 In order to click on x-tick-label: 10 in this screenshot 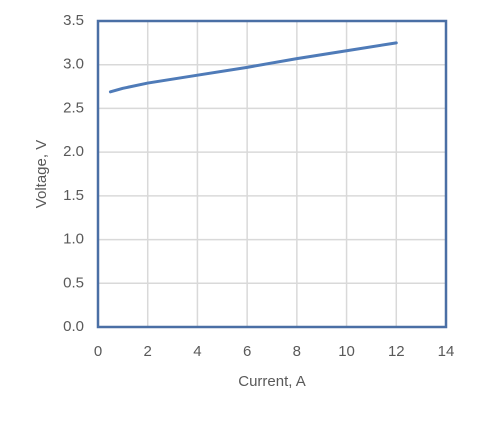, I will do `click(346, 351)`.